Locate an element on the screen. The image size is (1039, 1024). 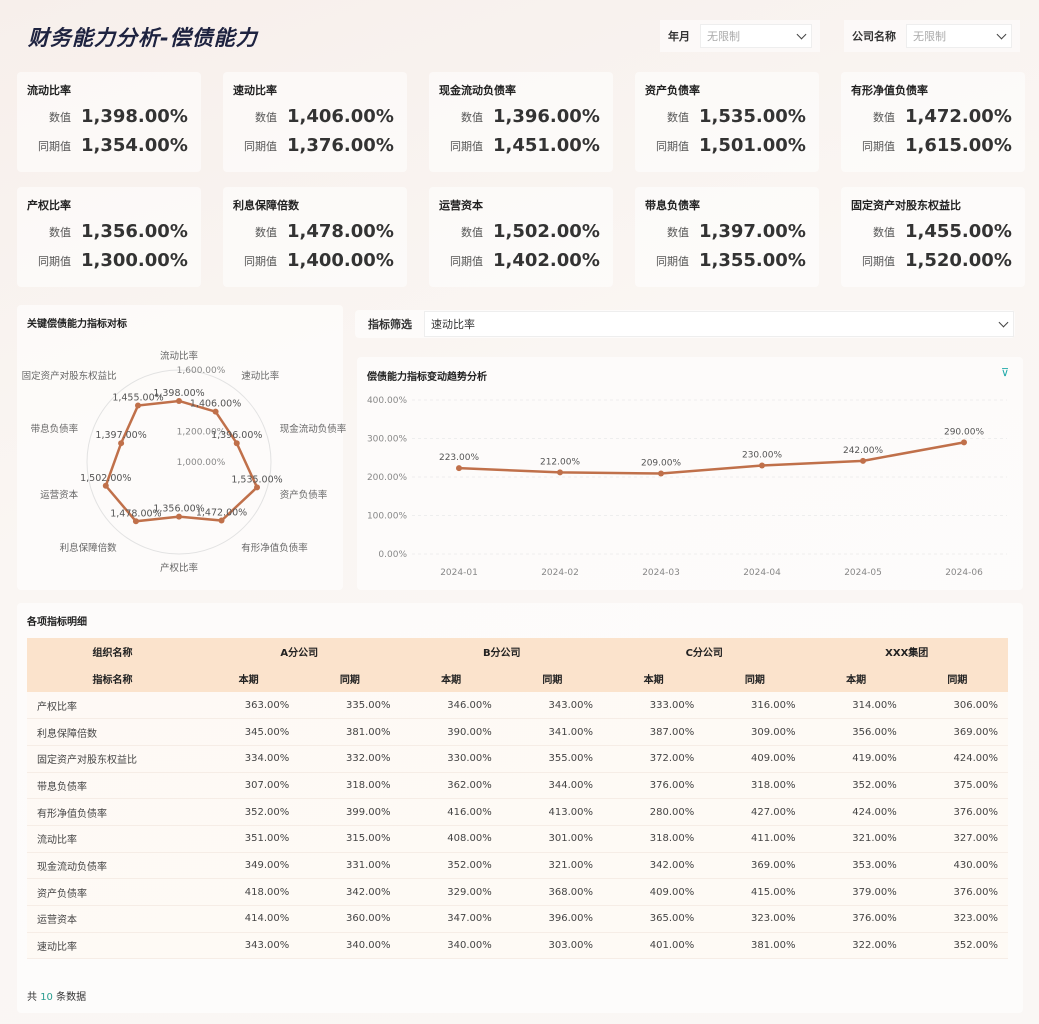
radar-data-label: 1,472.00% is located at coordinates (221, 513).